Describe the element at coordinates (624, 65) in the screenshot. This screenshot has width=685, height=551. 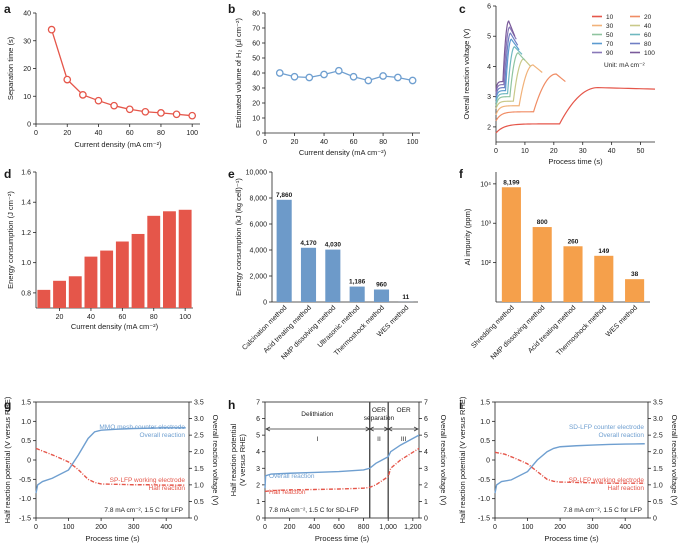
I see `legend-unit-note: Unit: mA cm⁻²` at that location.